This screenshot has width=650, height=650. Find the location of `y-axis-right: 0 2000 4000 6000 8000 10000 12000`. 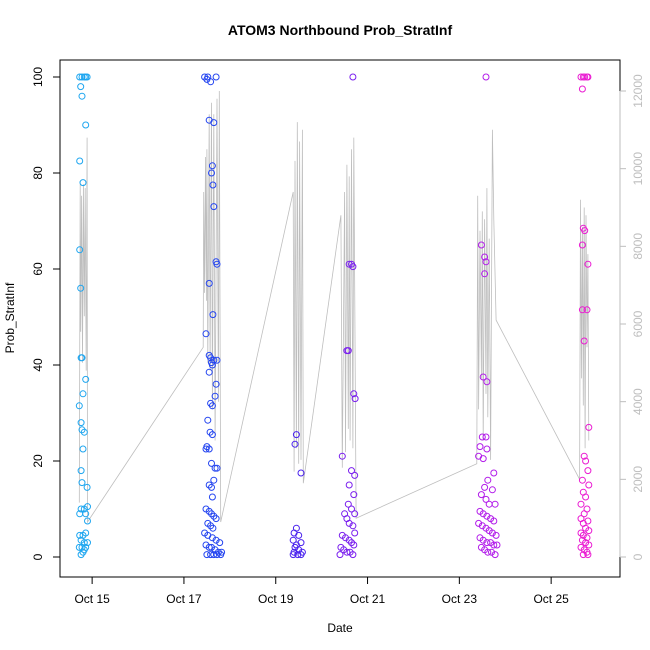

y-axis-right: 0 2000 4000 6000 8000 10000 12000 is located at coordinates (632, 317).